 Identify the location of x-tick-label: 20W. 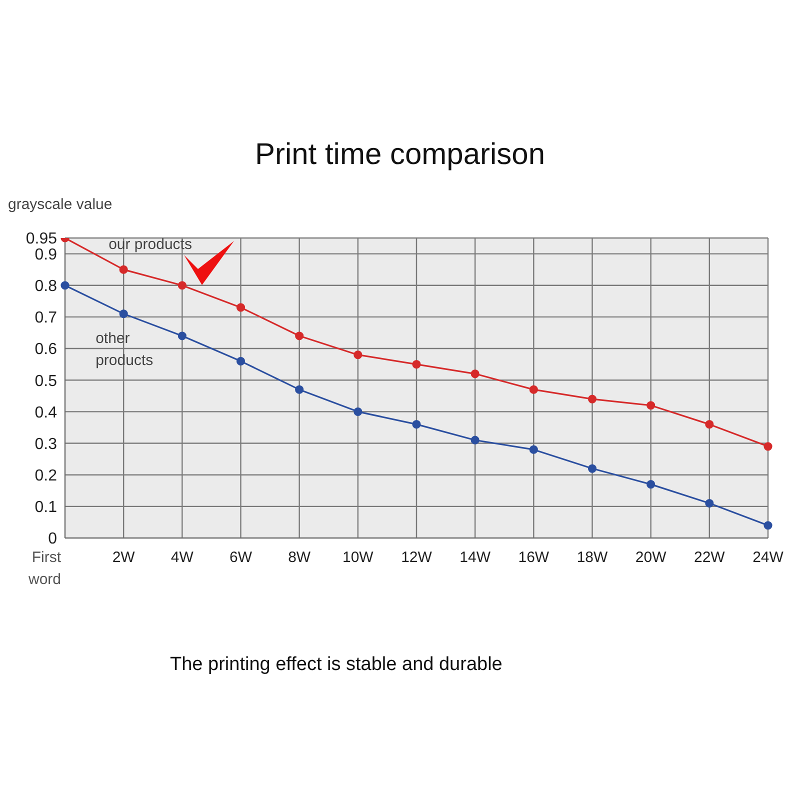
(651, 557).